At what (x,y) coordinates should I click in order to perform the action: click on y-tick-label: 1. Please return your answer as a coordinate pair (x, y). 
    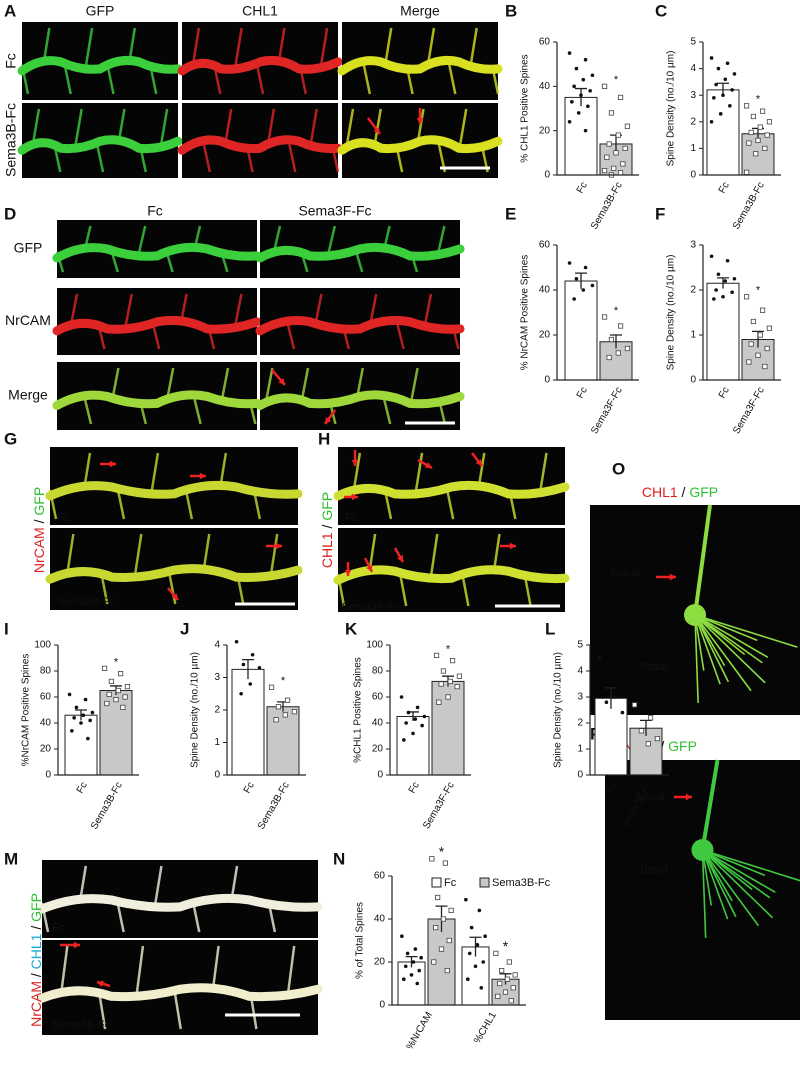
    Looking at the image, I should click on (217, 742).